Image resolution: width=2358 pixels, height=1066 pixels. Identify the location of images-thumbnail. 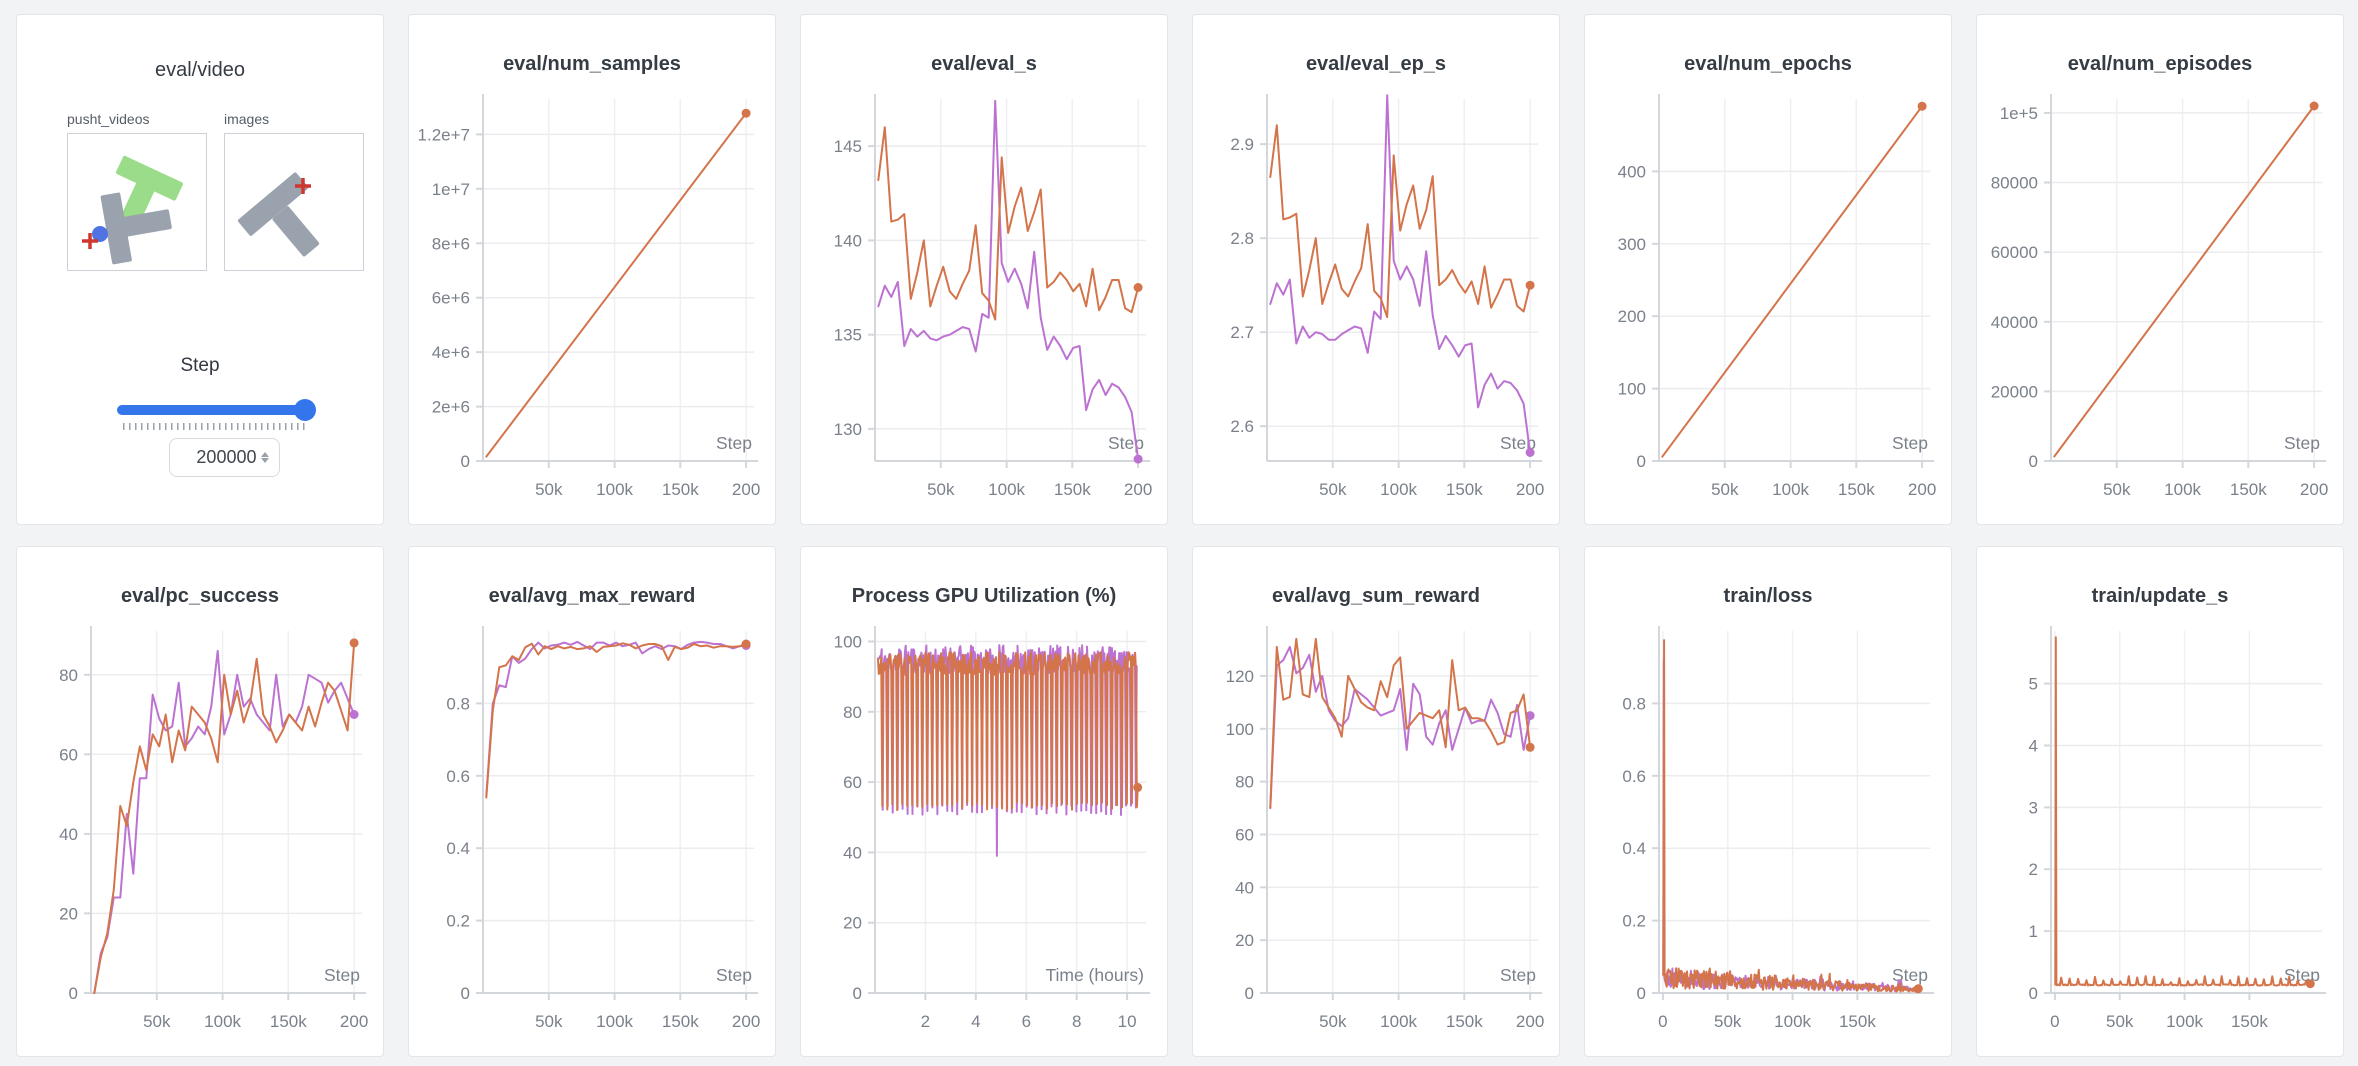
(294, 202).